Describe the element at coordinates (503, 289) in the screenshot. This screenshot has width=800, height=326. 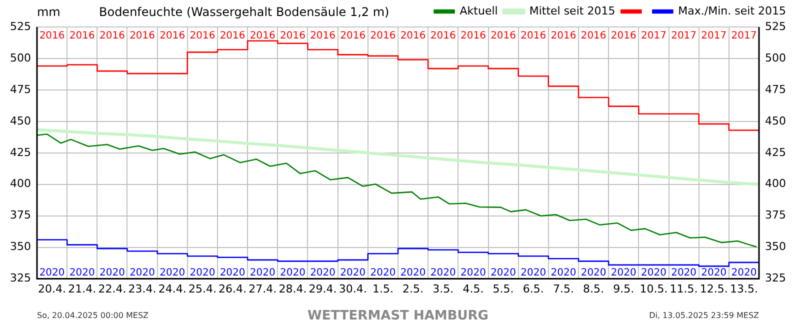
I see `x-tick-label: 5.5.` at that location.